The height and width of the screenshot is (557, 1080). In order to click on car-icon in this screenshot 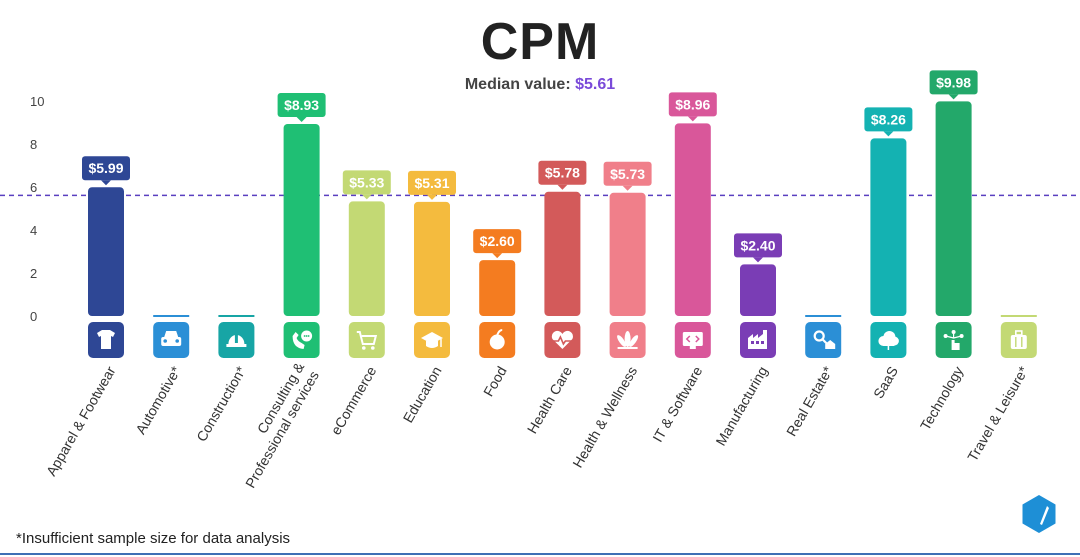, I will do `click(171, 338)`.